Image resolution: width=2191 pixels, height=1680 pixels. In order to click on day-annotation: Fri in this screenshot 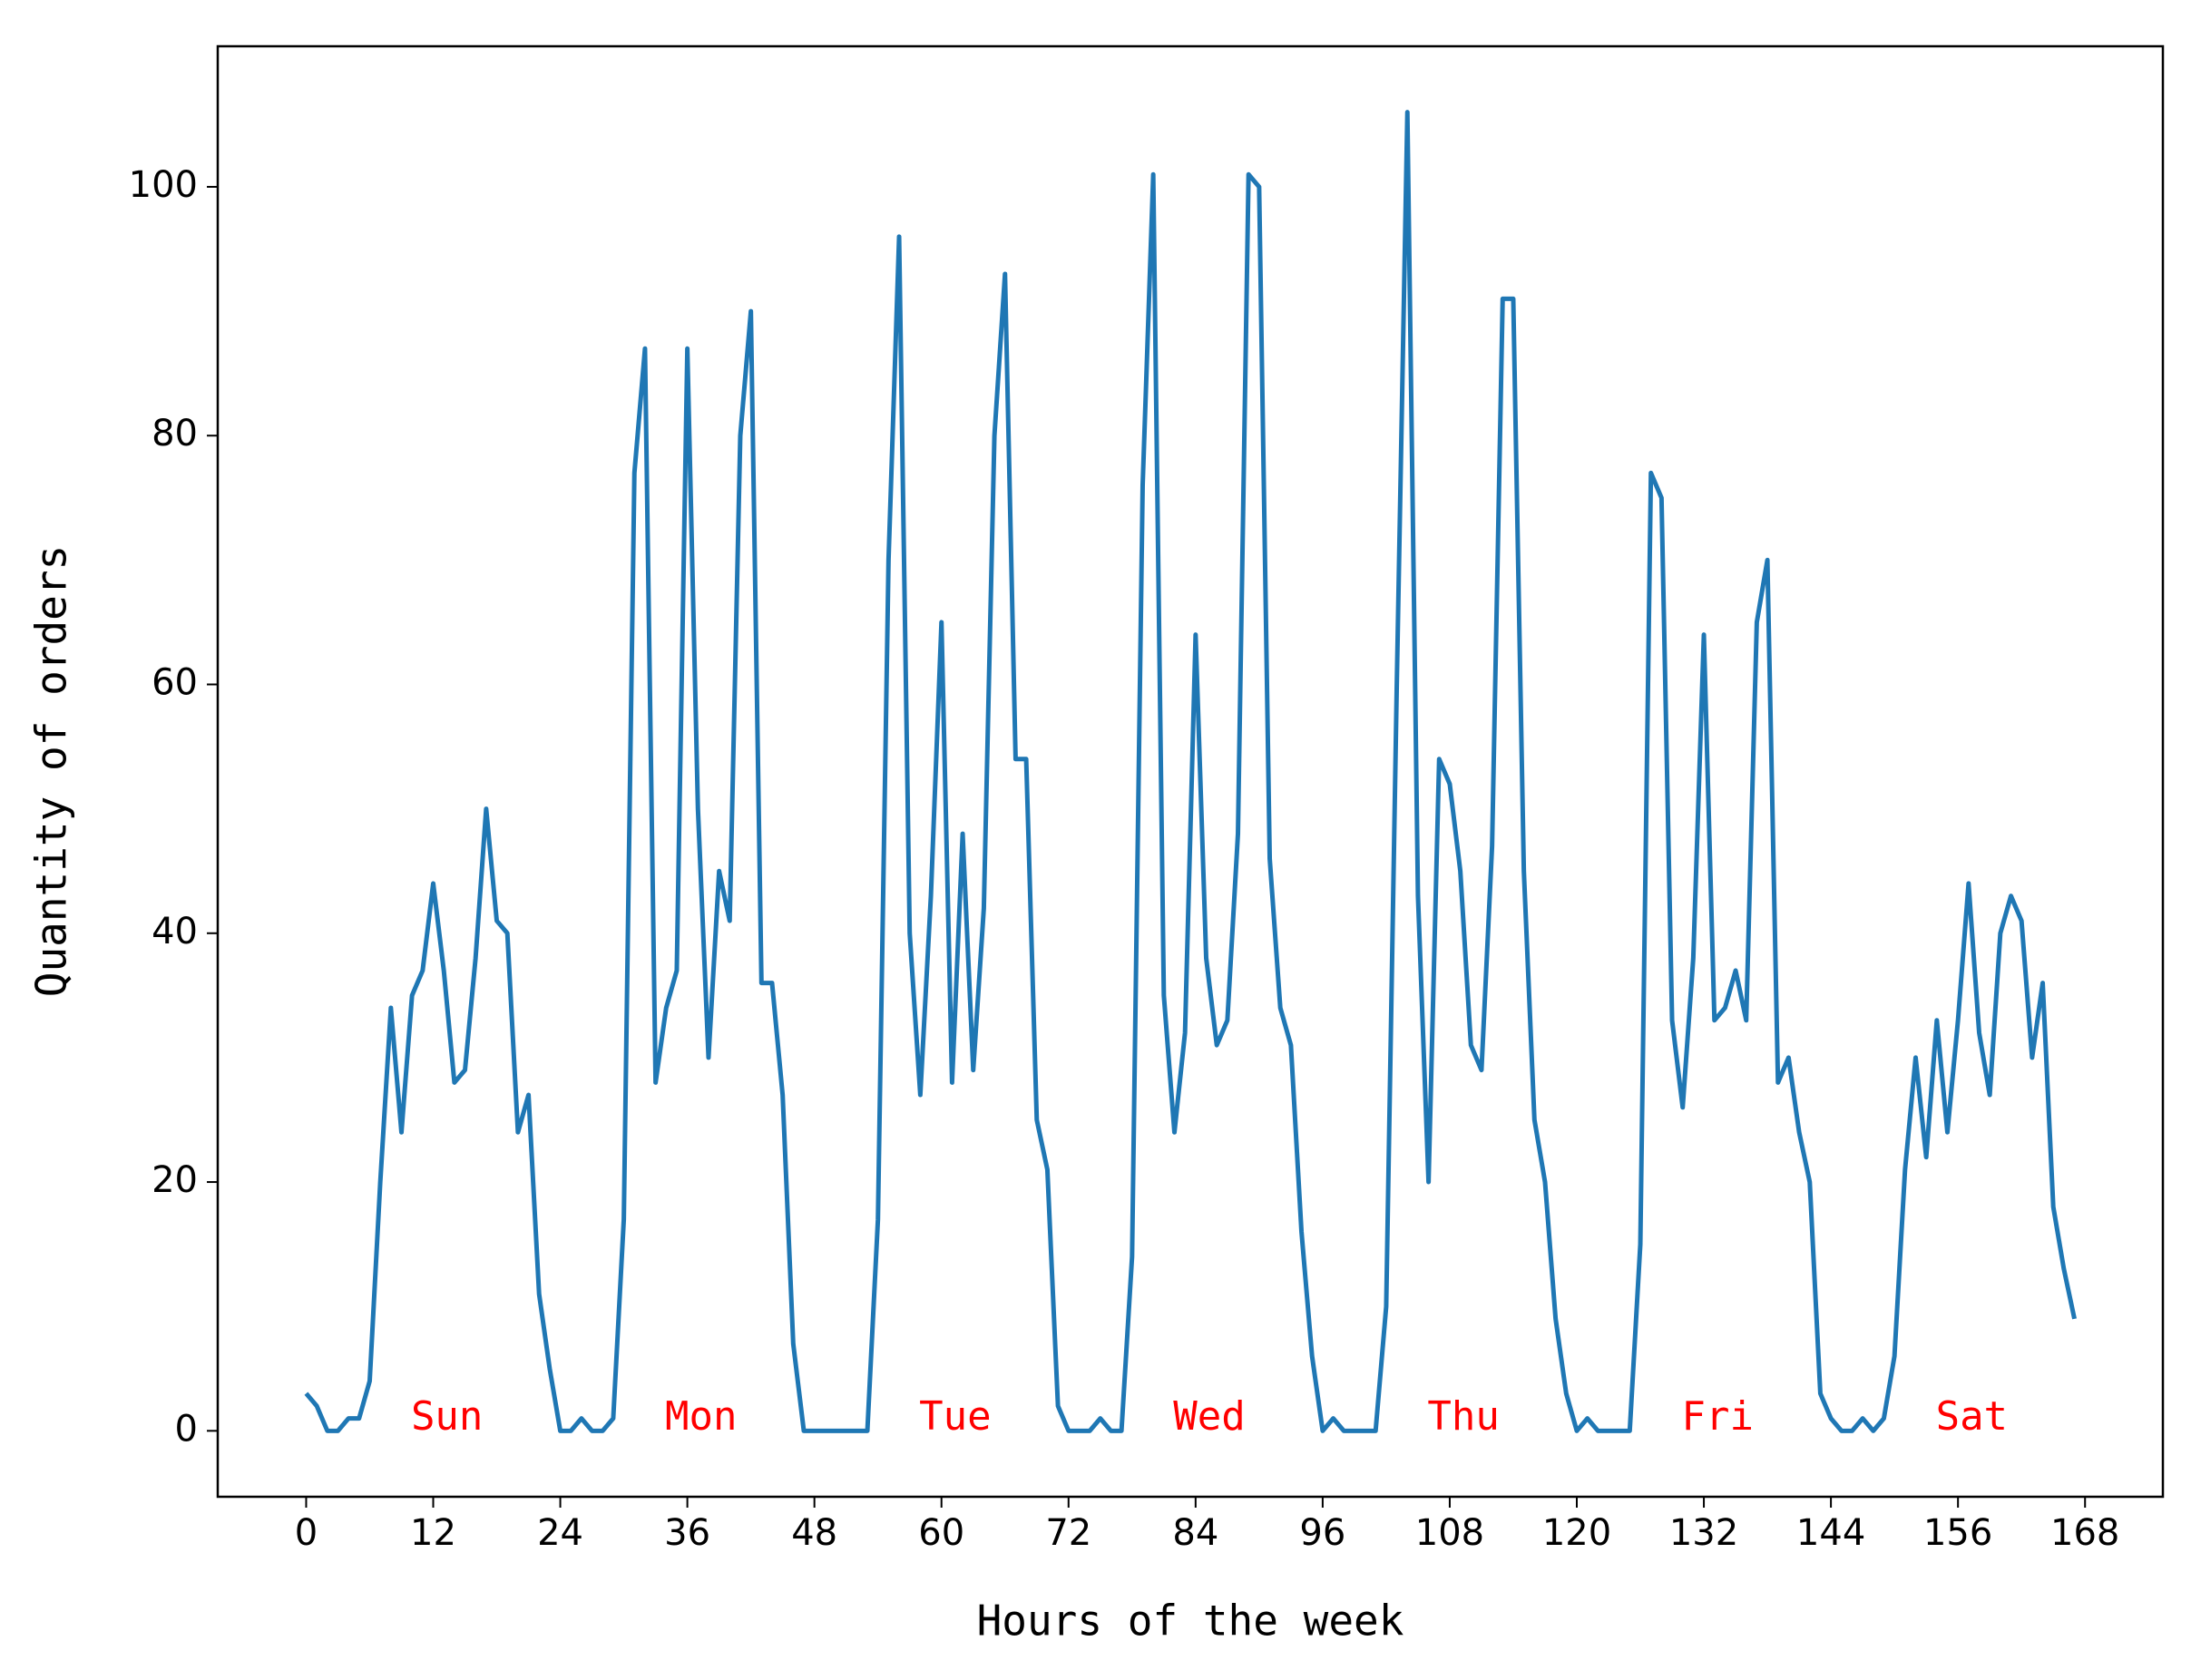, I will do `click(1717, 1417)`.